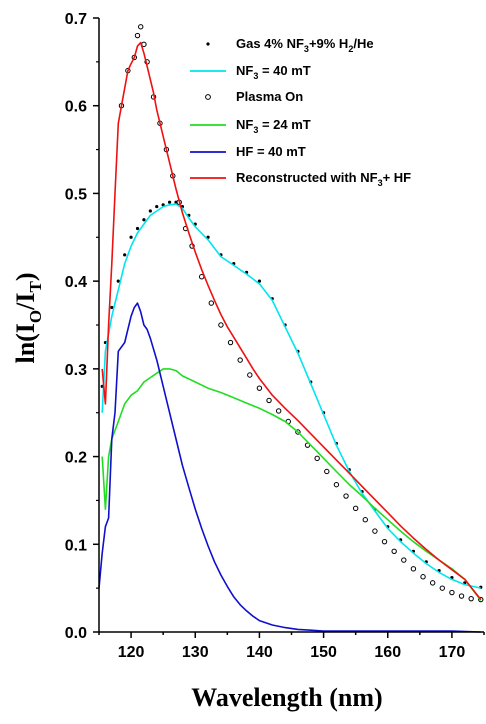  What do you see at coordinates (76, 633) in the screenshot?
I see `y-tick-label: 0.0` at bounding box center [76, 633].